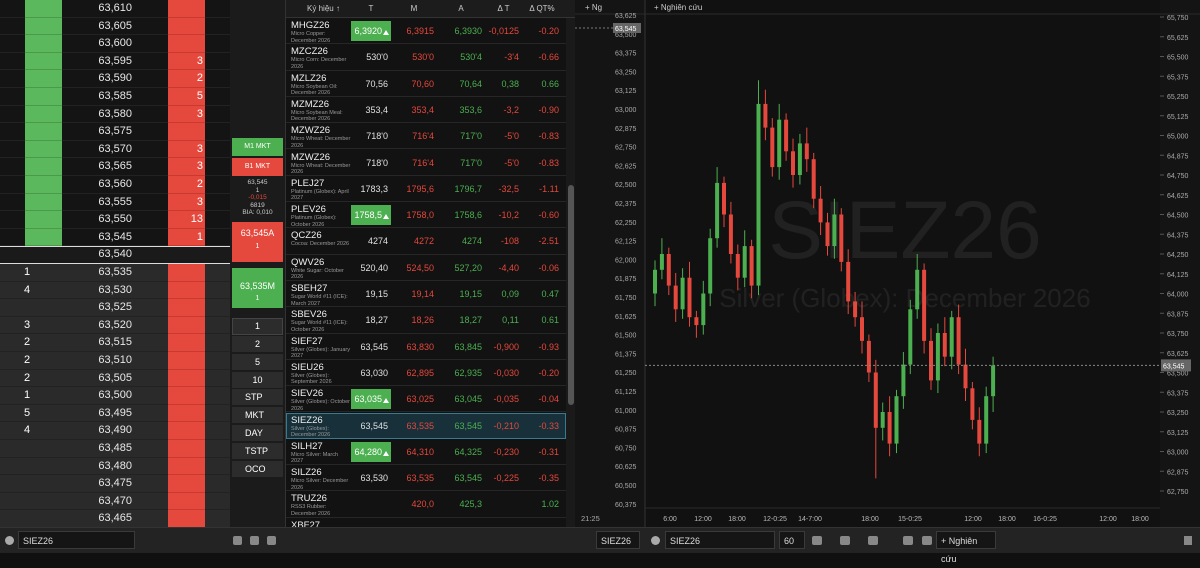  I want to click on buy-market-button: B1 MKT, so click(257, 167).